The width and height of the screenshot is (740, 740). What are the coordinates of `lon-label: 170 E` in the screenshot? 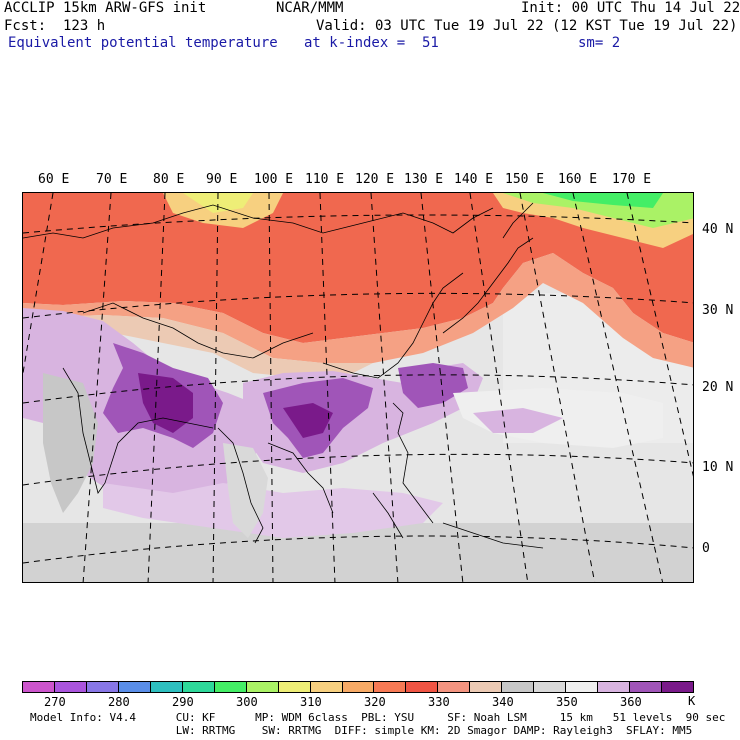 It's located at (632, 179).